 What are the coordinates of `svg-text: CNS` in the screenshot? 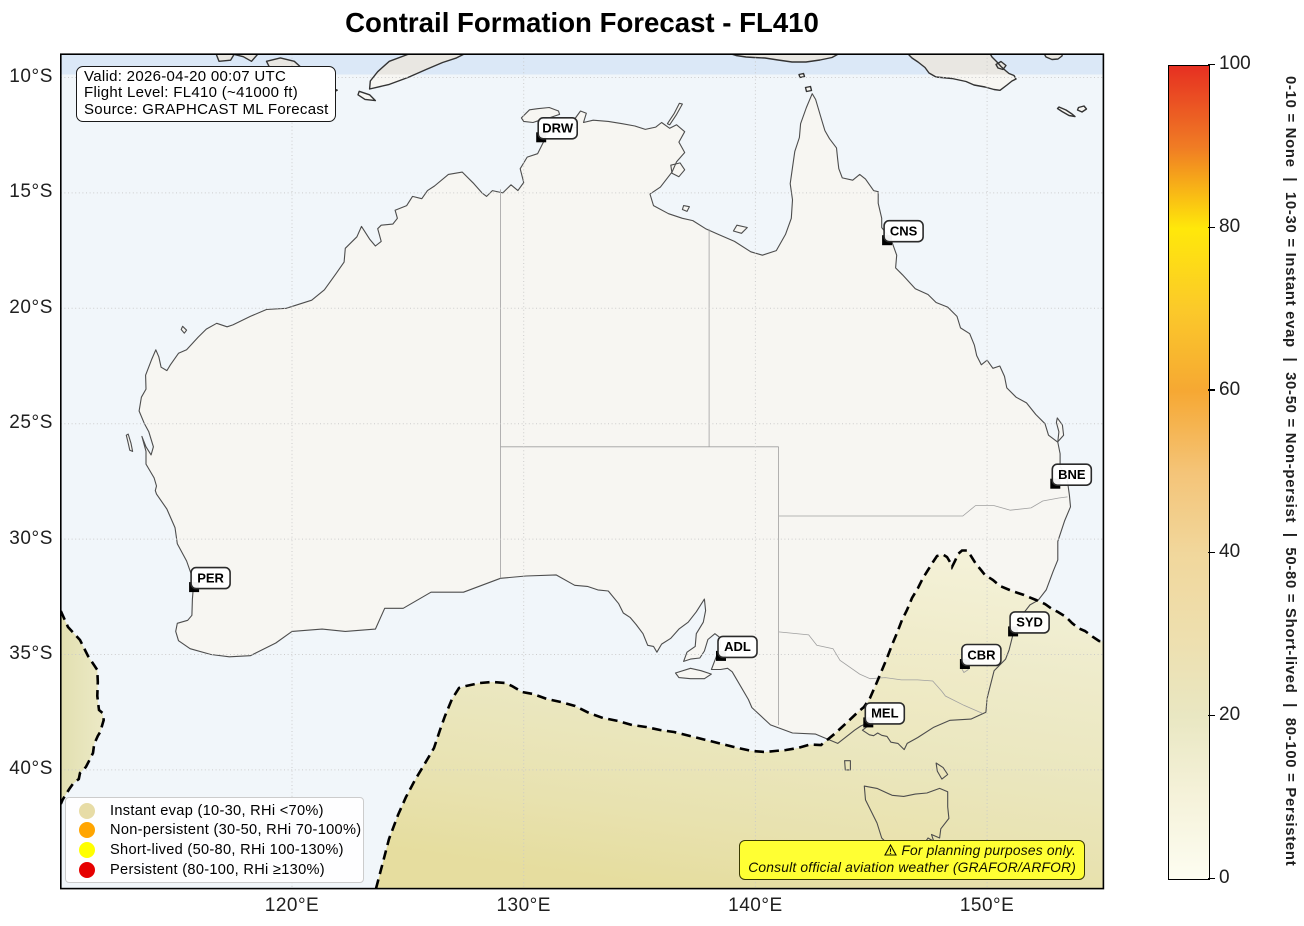 It's located at (904, 231).